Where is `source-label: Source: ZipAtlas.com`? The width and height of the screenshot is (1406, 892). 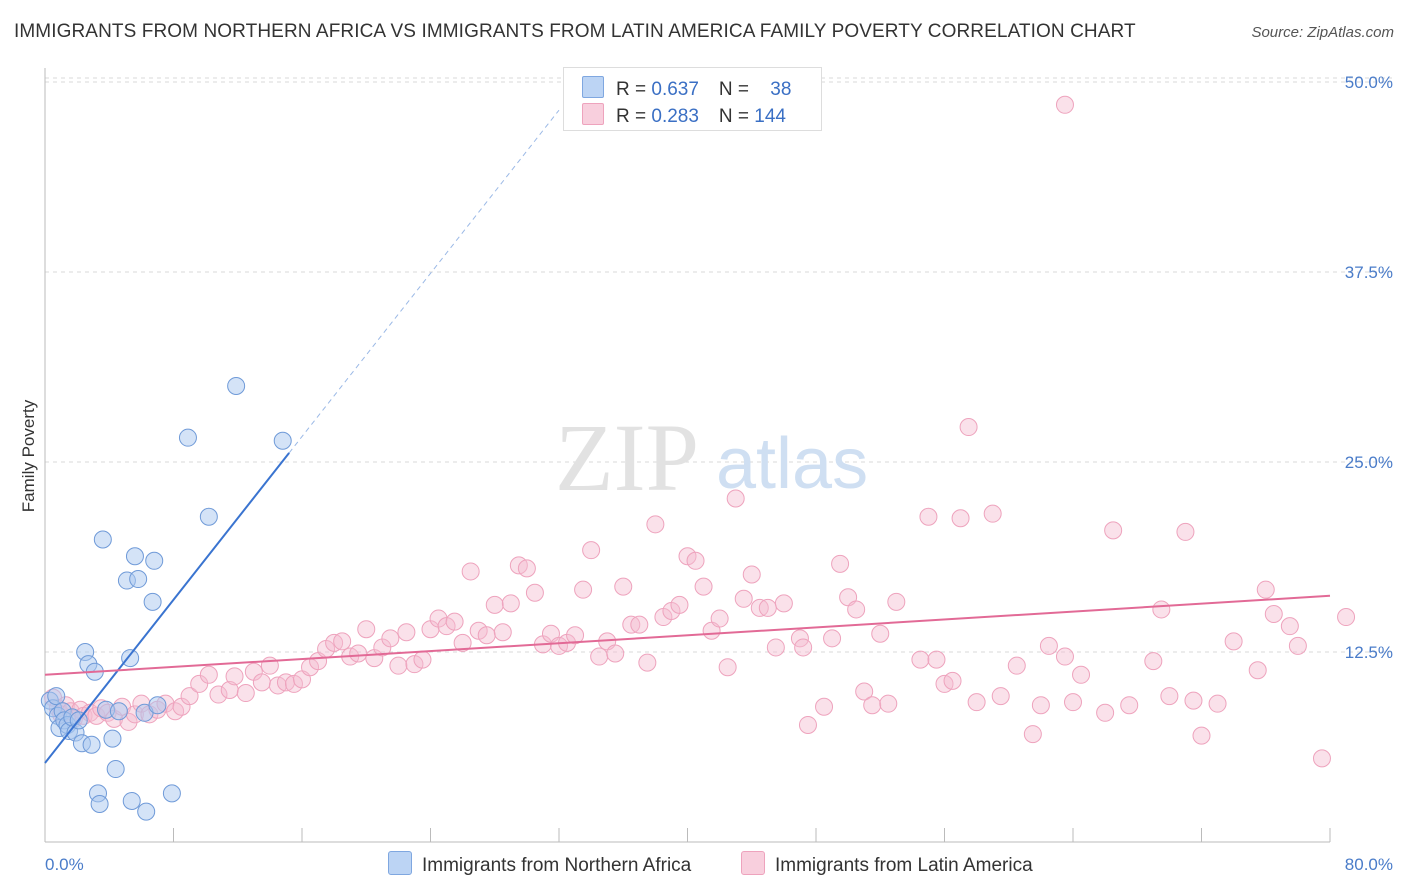
source-label: Source: ZipAtlas.com is located at coordinates (1322, 32).